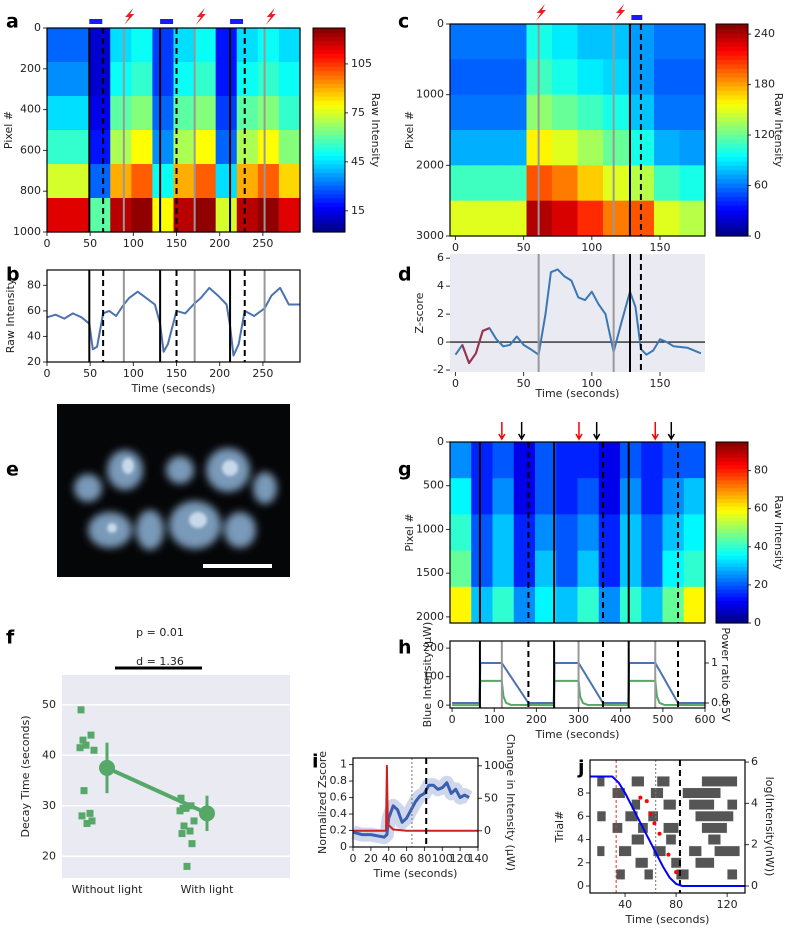 The width and height of the screenshot is (787, 942). I want to click on colorbar-tick-label: 60, so click(761, 185).